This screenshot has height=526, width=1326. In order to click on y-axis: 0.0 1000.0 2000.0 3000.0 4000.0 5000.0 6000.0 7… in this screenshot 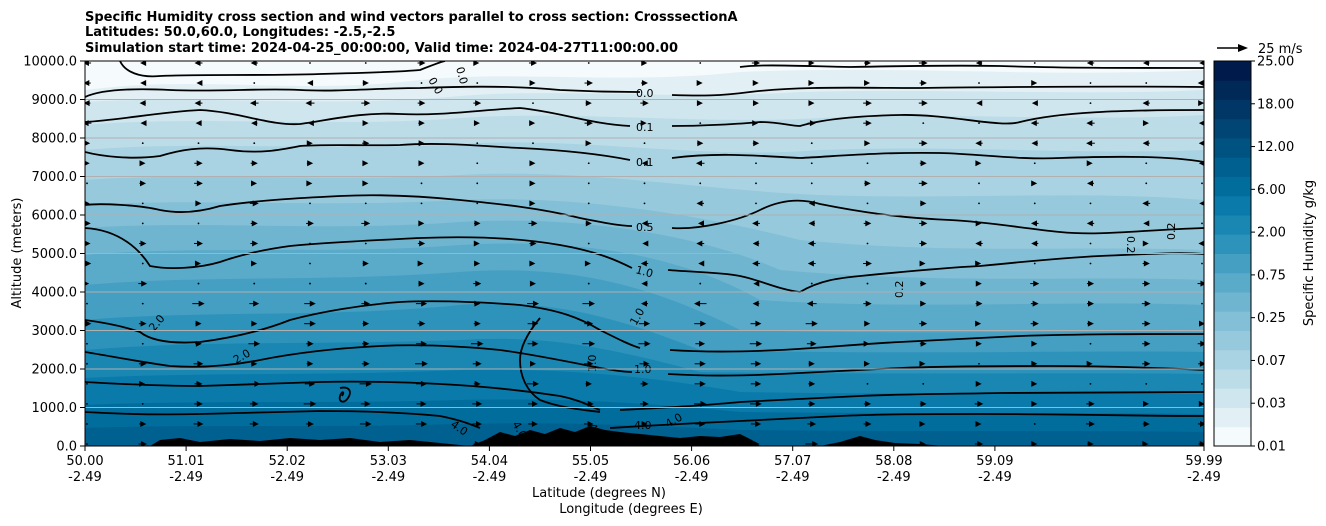, I will do `click(54, 255)`.